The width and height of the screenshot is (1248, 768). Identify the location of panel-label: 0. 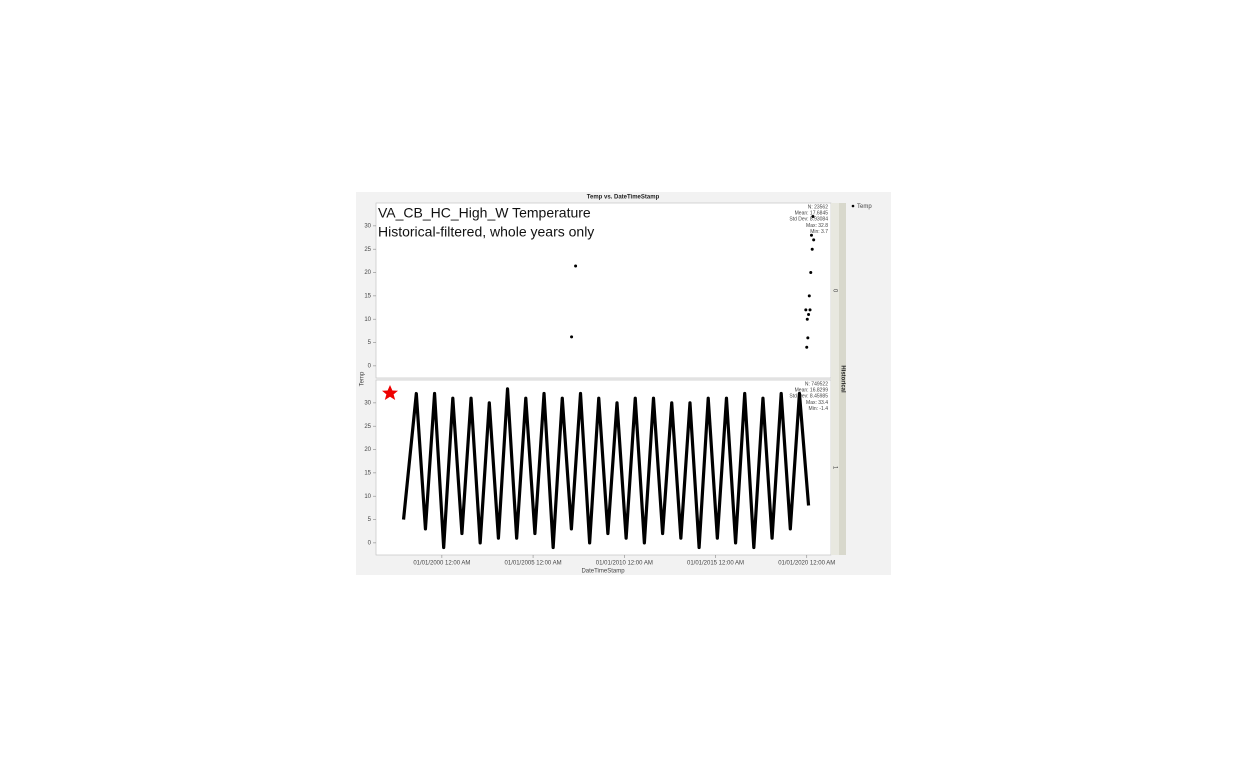
(834, 291).